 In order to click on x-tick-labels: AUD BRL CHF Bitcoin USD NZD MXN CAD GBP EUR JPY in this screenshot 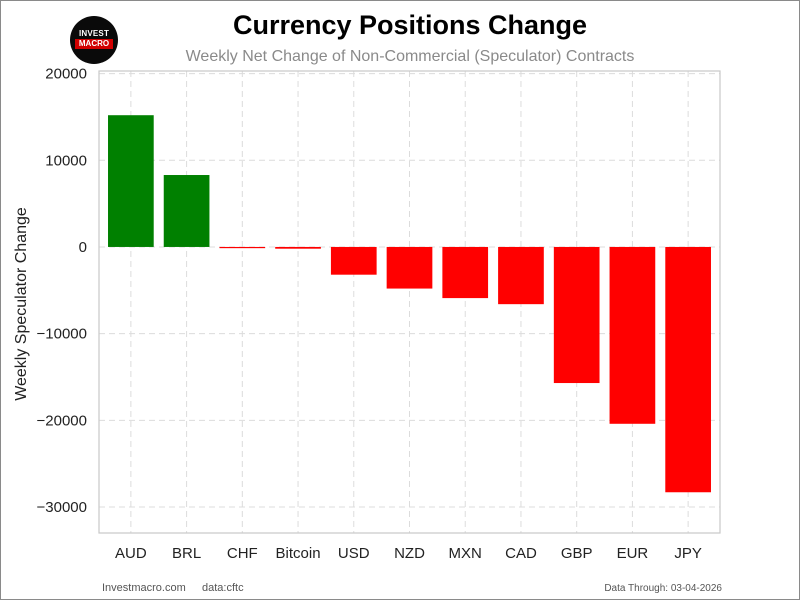, I will do `click(408, 553)`.